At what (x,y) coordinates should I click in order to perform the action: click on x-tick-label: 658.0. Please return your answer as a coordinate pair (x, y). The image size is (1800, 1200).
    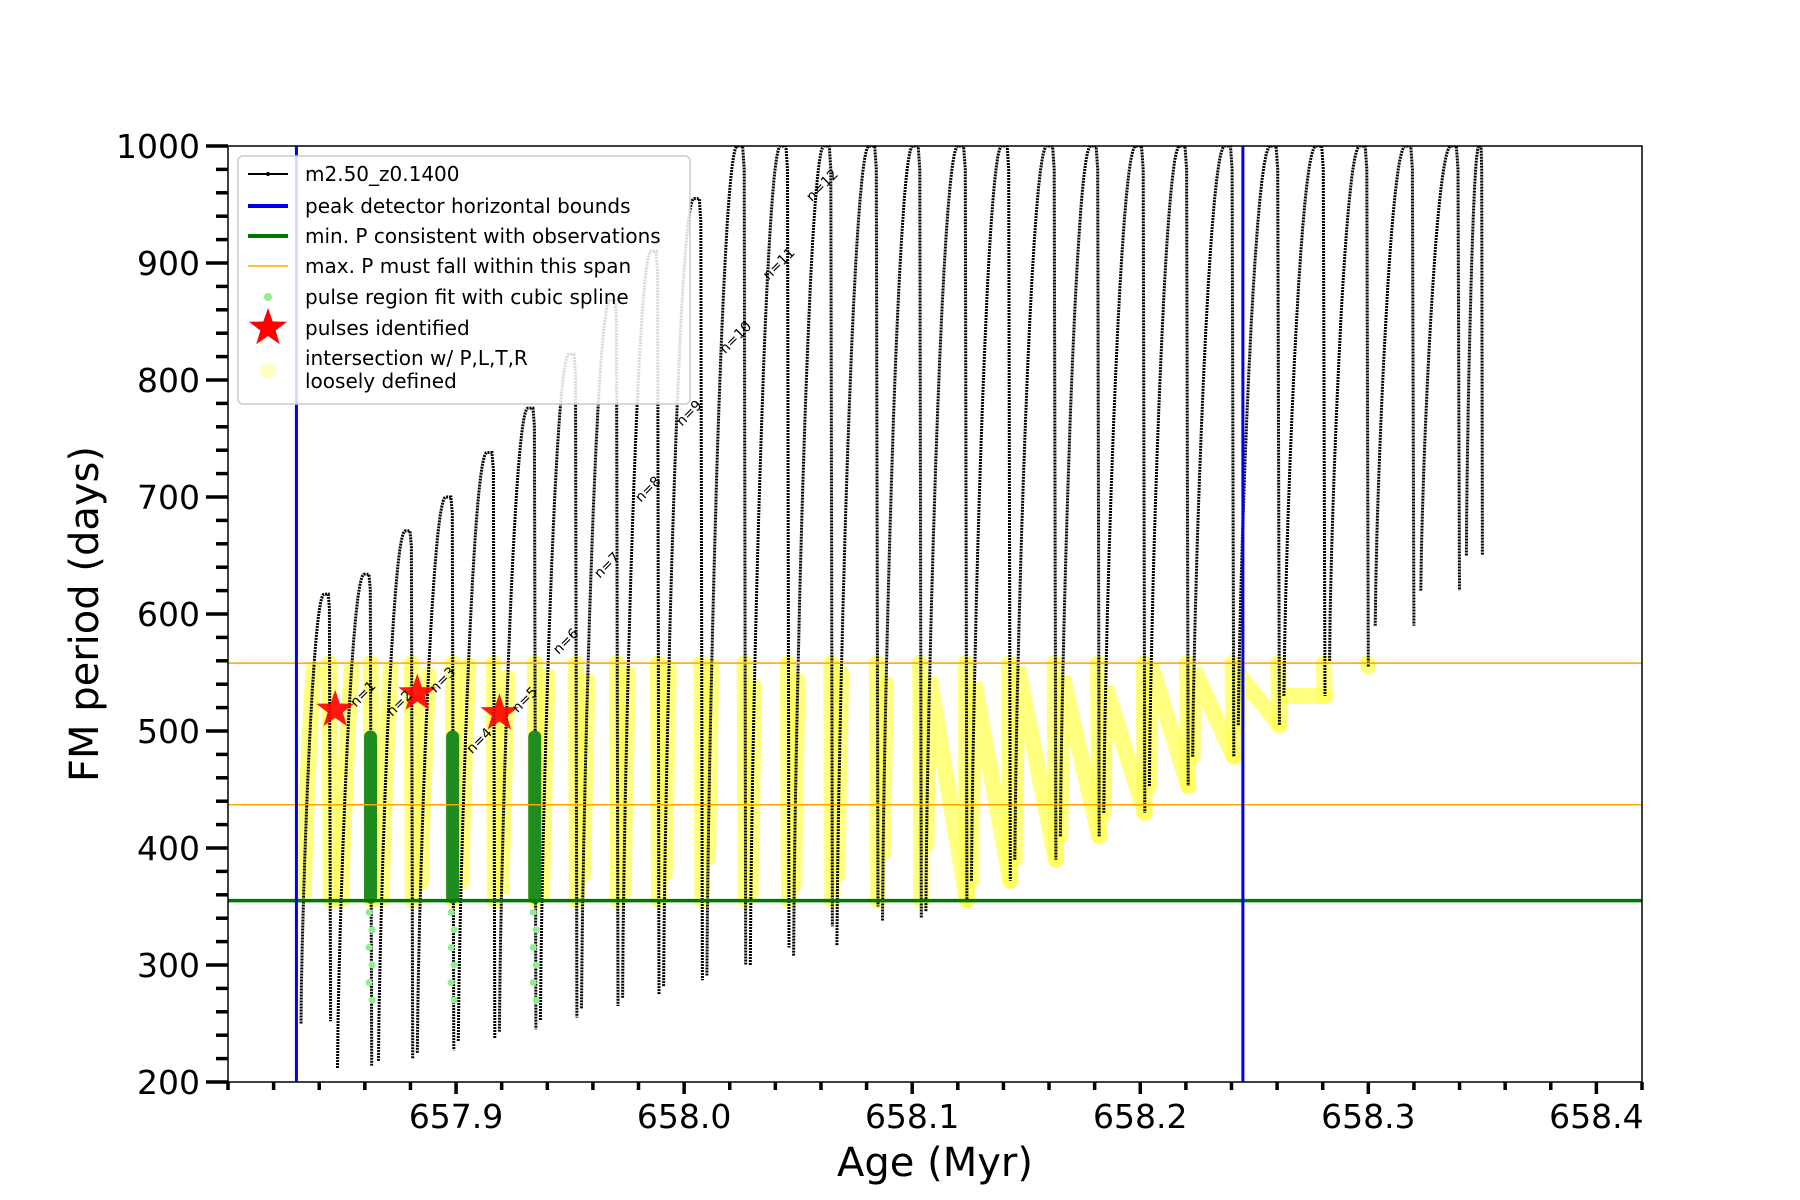
    Looking at the image, I should click on (684, 1116).